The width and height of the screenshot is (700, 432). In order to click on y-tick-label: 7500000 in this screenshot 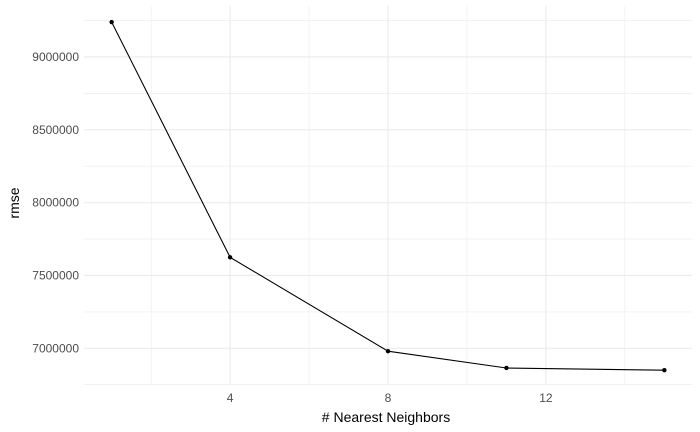, I will do `click(55, 275)`.